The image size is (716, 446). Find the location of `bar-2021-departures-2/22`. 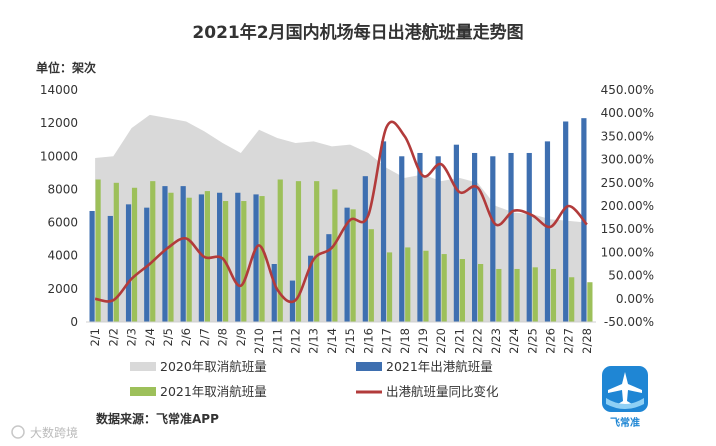

bar-2021-departures-2/22 is located at coordinates (475, 237).